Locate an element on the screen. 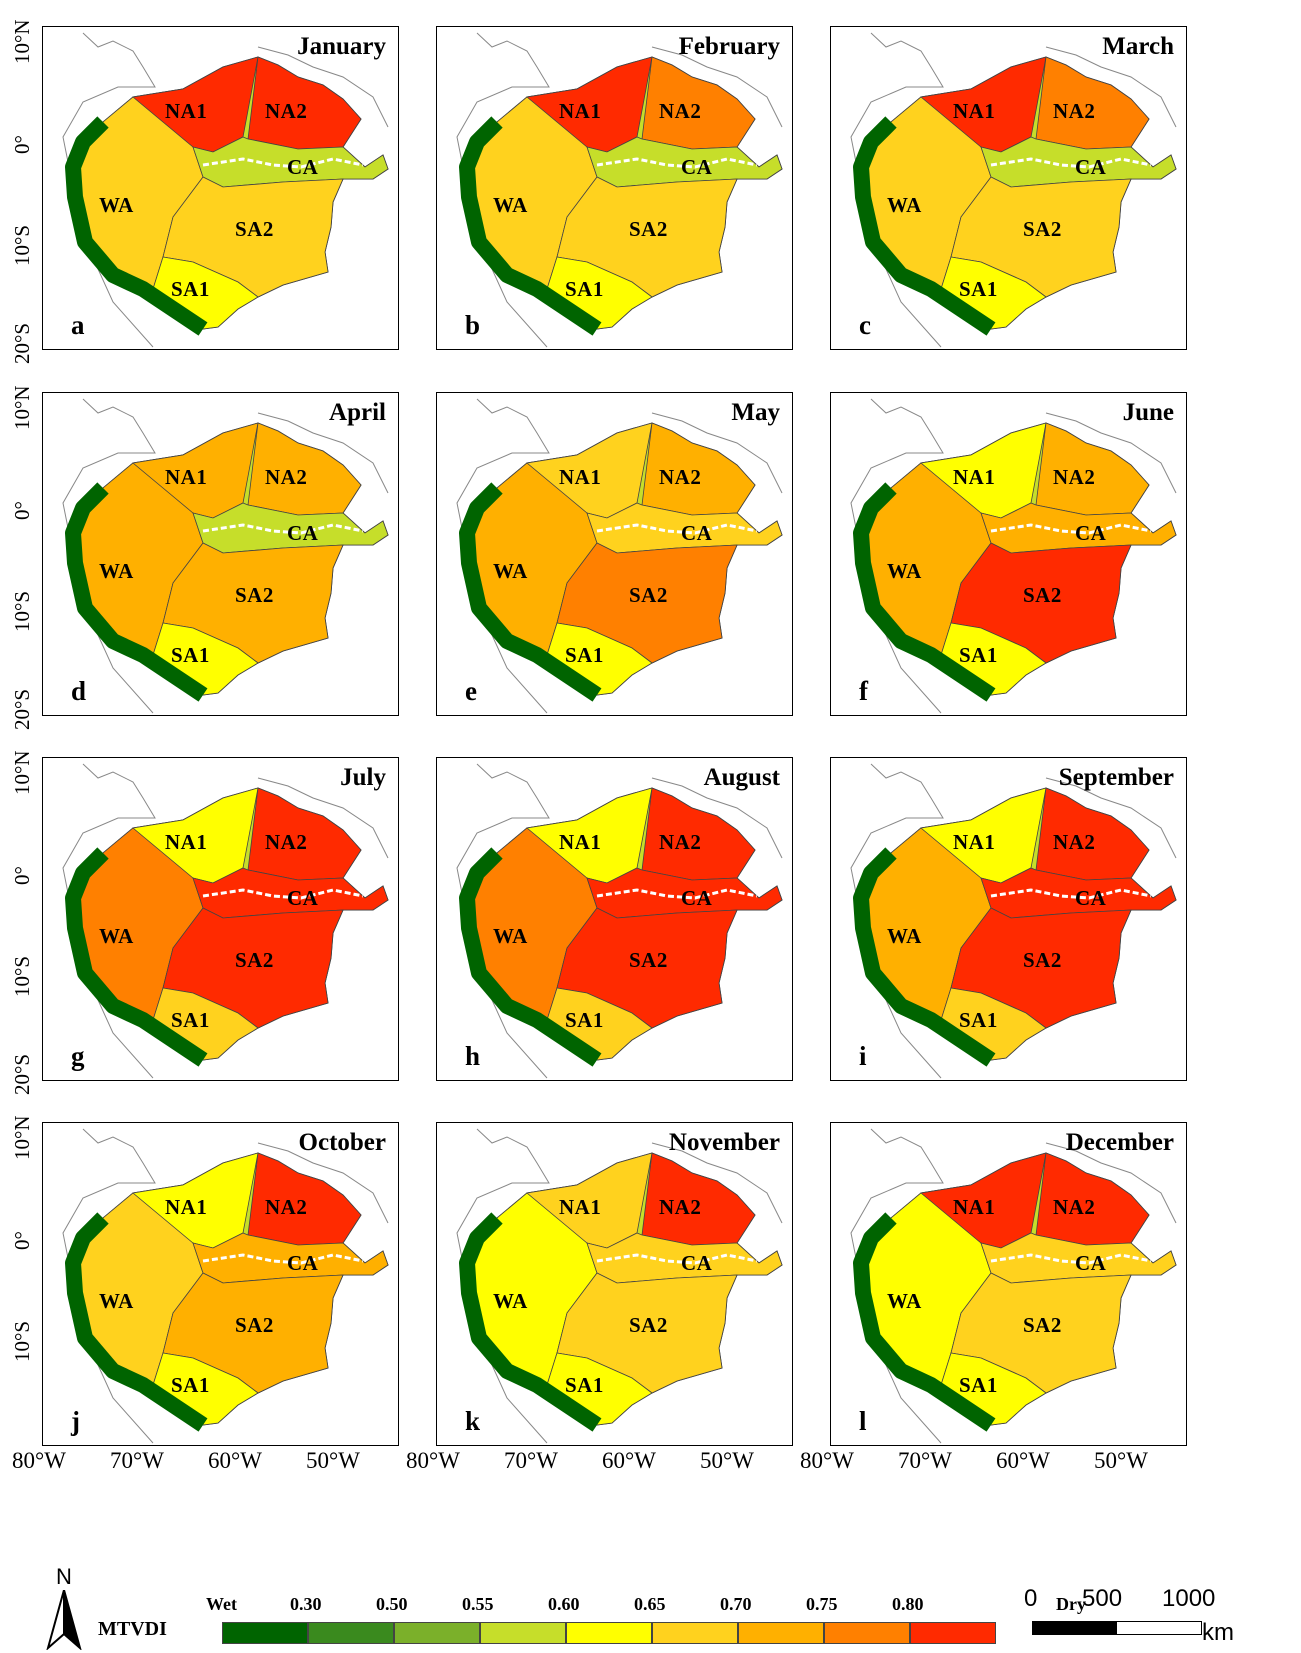 The image size is (1301, 1653). lon-label: 60°W is located at coordinates (235, 1460).